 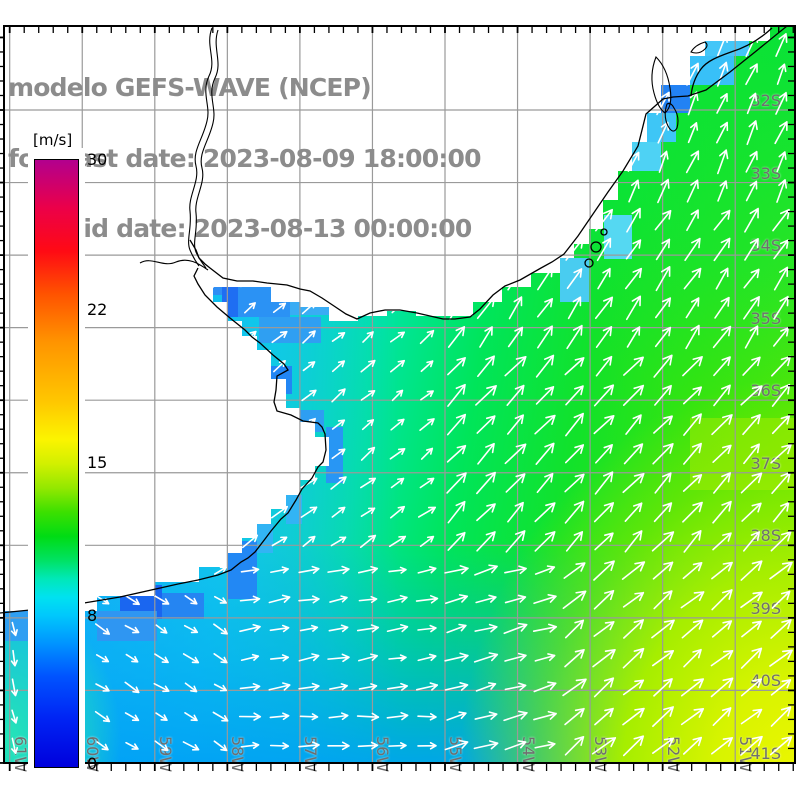 I want to click on coastline-lagoon-shore, so click(x=731, y=62).